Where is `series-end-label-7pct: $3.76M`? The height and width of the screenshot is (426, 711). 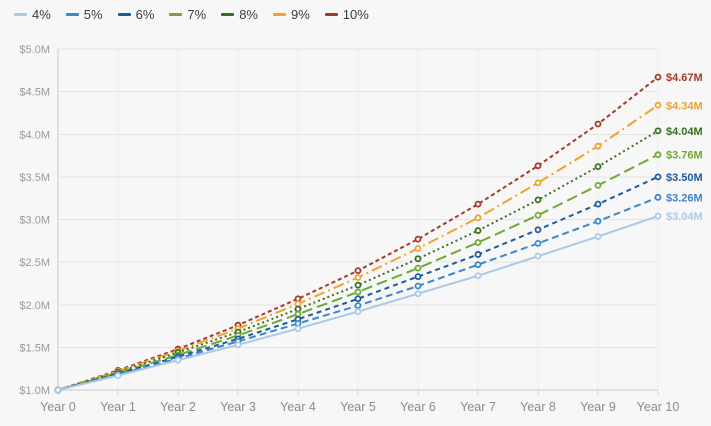 series-end-label-7pct: $3.76M is located at coordinates (684, 156).